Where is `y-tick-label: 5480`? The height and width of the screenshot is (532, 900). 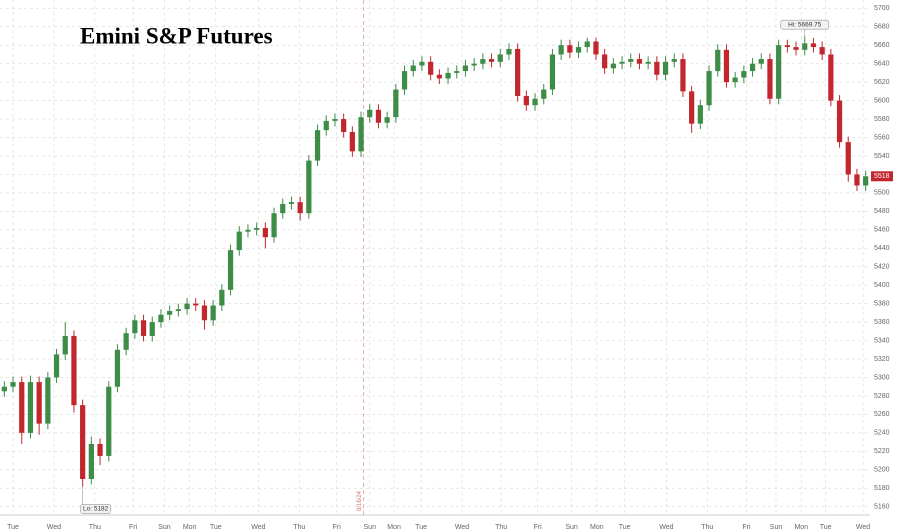
y-tick-label: 5480 is located at coordinates (882, 211).